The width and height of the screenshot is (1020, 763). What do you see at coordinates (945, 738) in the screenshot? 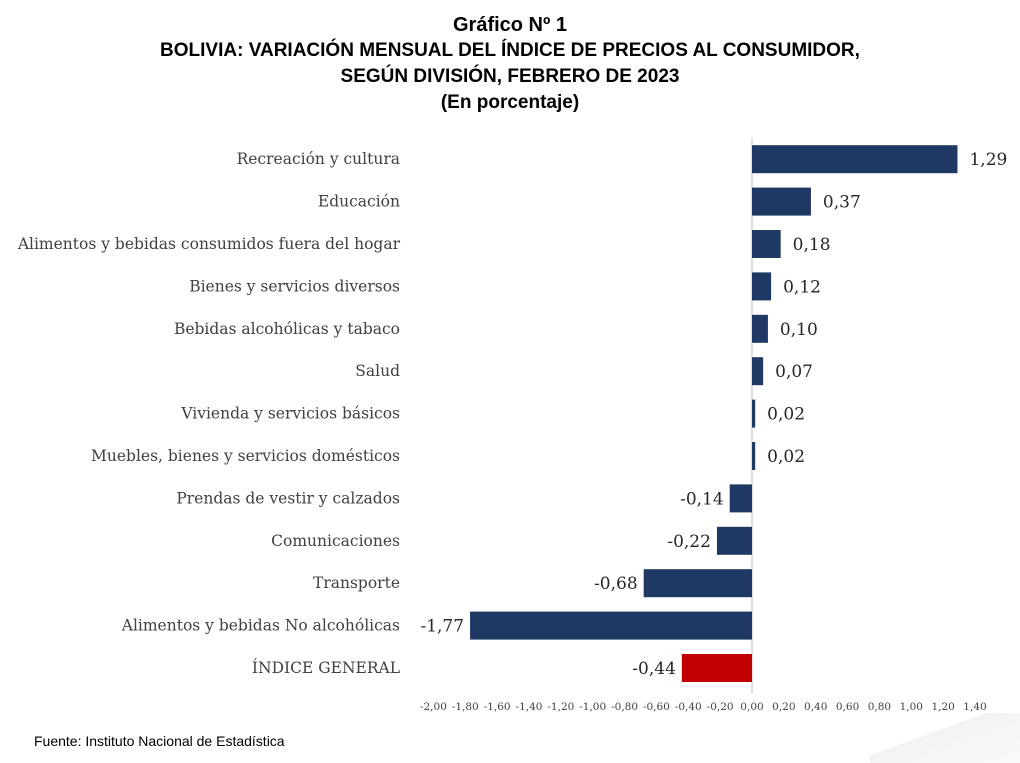
I see `corner-decoration` at bounding box center [945, 738].